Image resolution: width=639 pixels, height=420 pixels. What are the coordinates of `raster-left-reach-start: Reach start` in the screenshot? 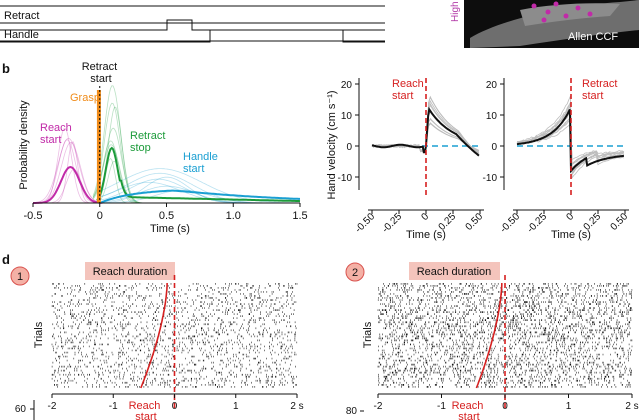 It's located at (146, 410).